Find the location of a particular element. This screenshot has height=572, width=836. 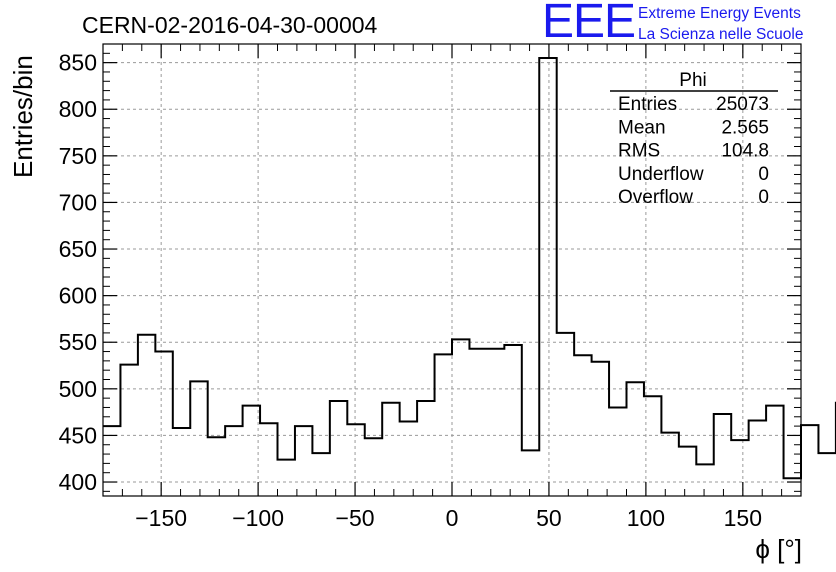

y-tick-label: 400 is located at coordinates (78, 482).